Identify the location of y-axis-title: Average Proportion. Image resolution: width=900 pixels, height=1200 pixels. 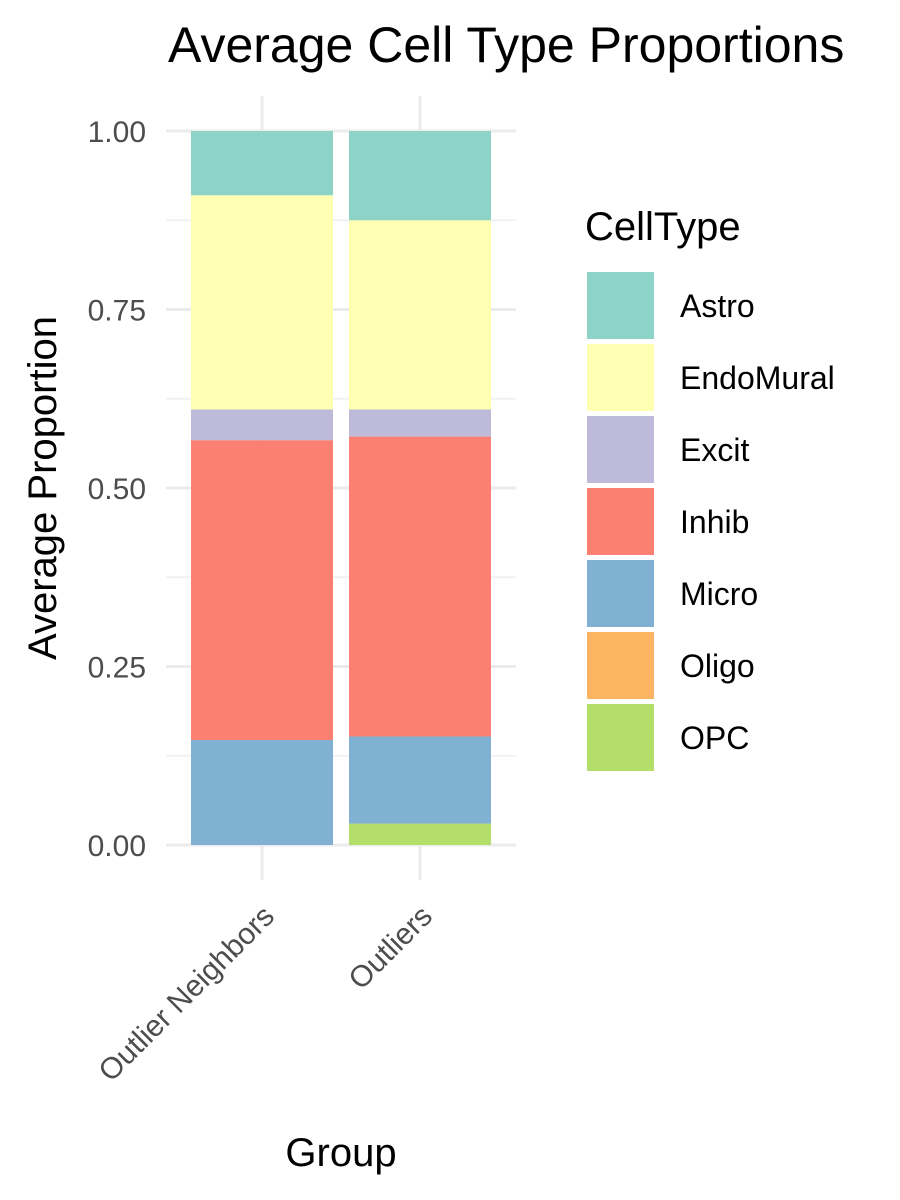
(43, 488).